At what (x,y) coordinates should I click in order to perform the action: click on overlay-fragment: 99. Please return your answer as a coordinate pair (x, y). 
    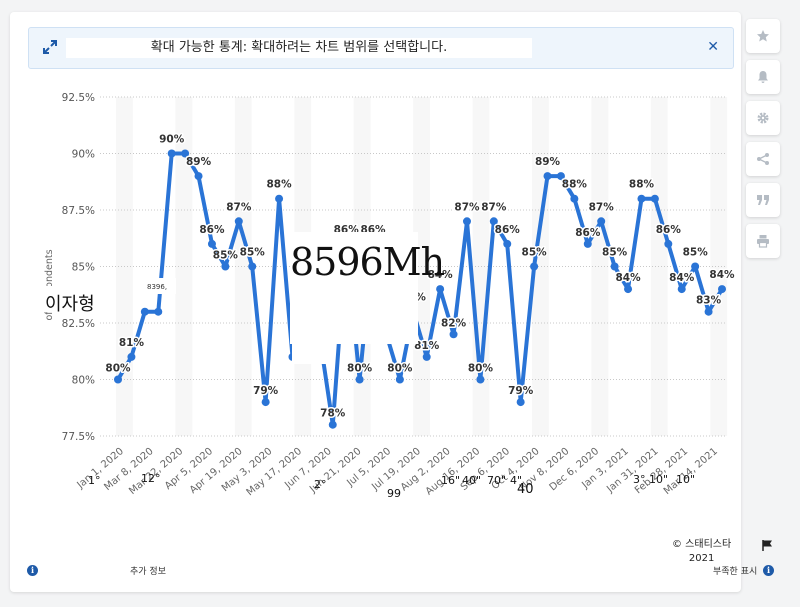
    Looking at the image, I should click on (394, 493).